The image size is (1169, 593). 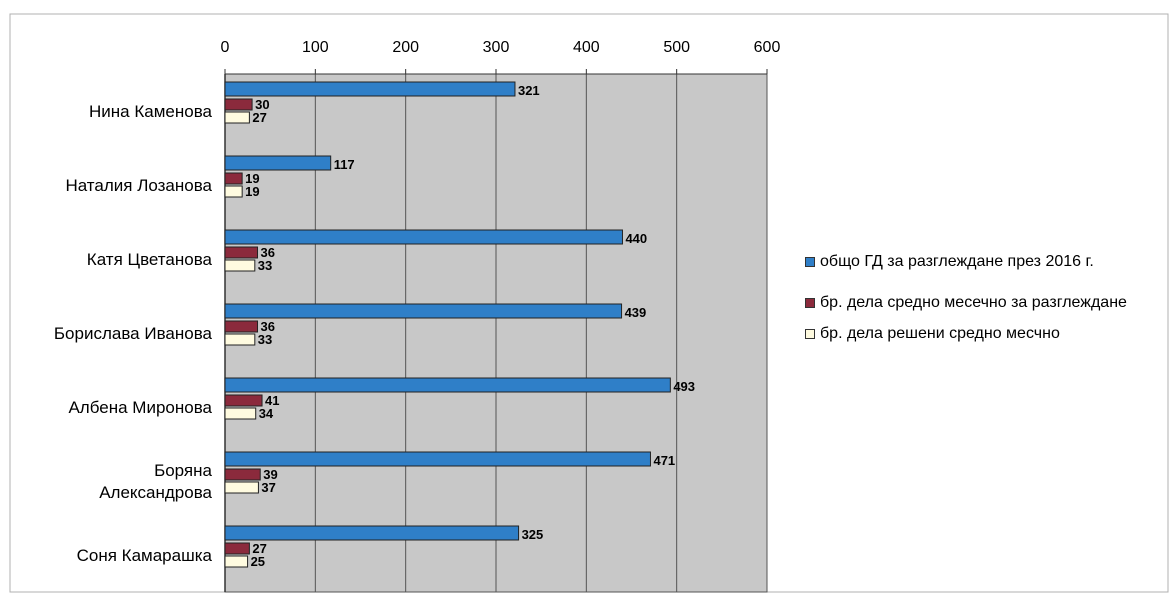 I want to click on legend-item-total: общо ГД за разглеждане през 2016 г., so click(x=987, y=261).